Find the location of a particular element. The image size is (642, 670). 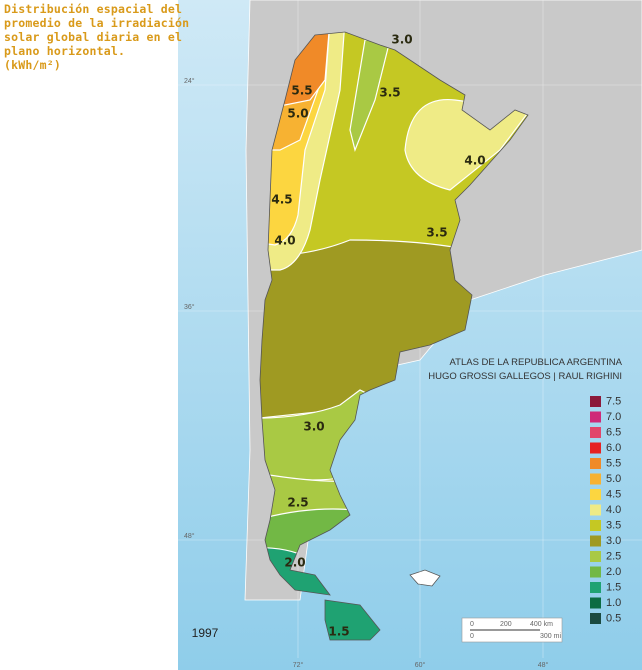

scale-bar: 0 200 400 km 0 300 mi is located at coordinates (512, 630).